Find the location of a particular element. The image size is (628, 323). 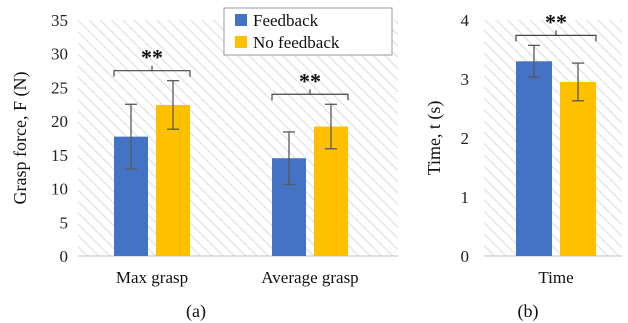

legend-swatch-feedback is located at coordinates (241, 20).